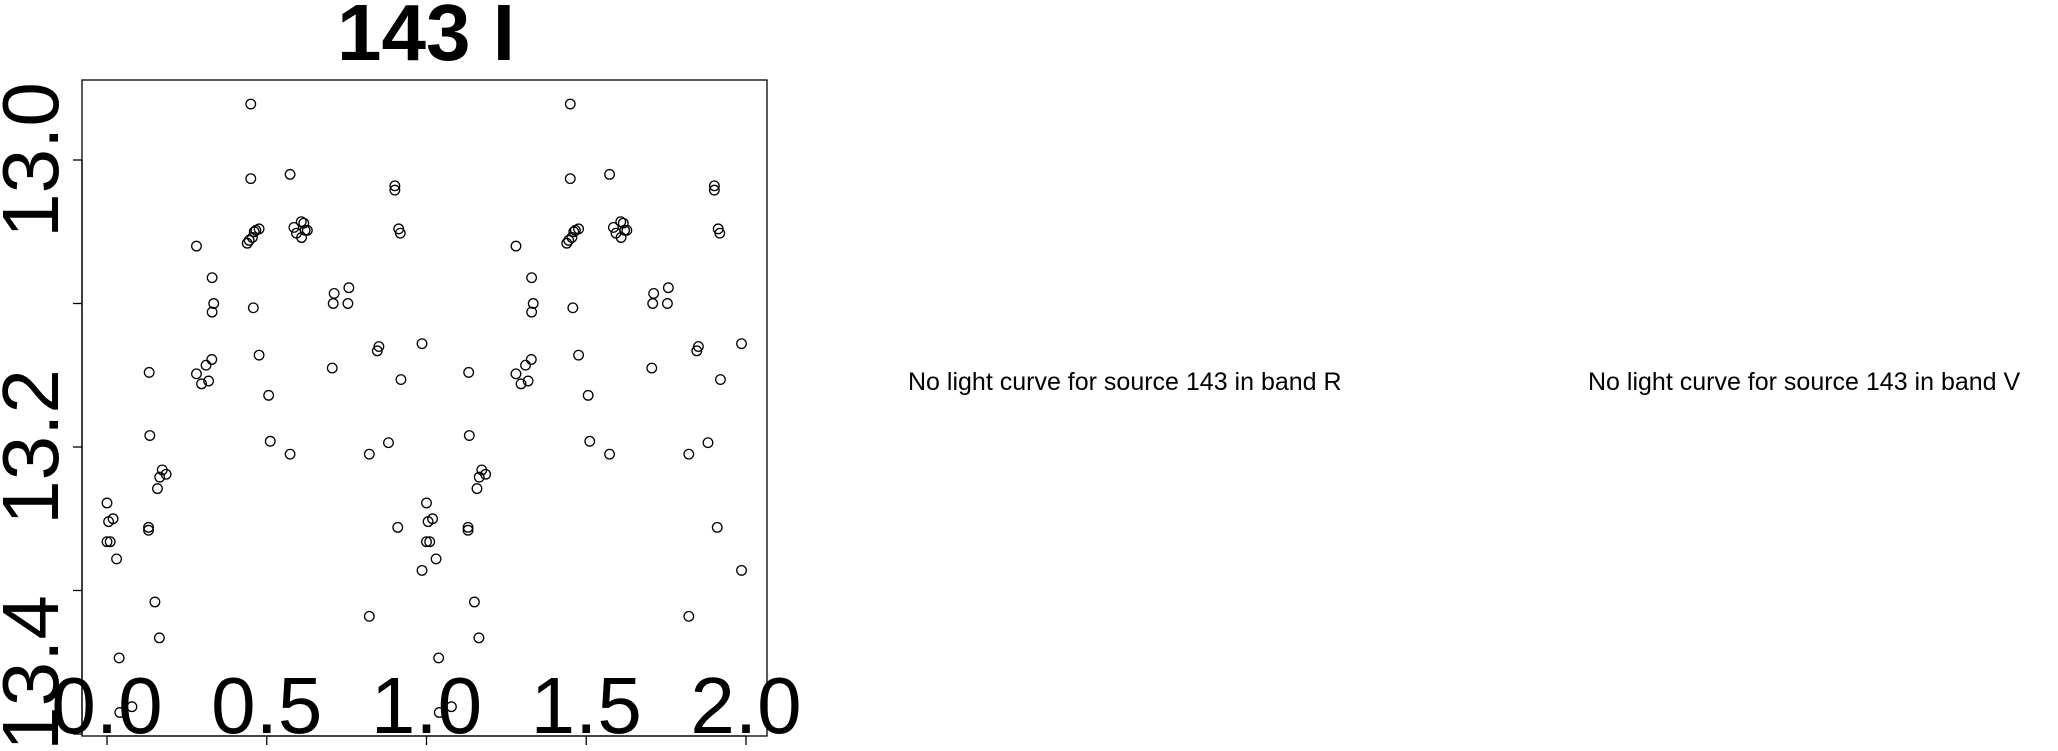 This screenshot has height=751, width=2058. I want to click on x-tick-label: 0.0, so click(106, 705).